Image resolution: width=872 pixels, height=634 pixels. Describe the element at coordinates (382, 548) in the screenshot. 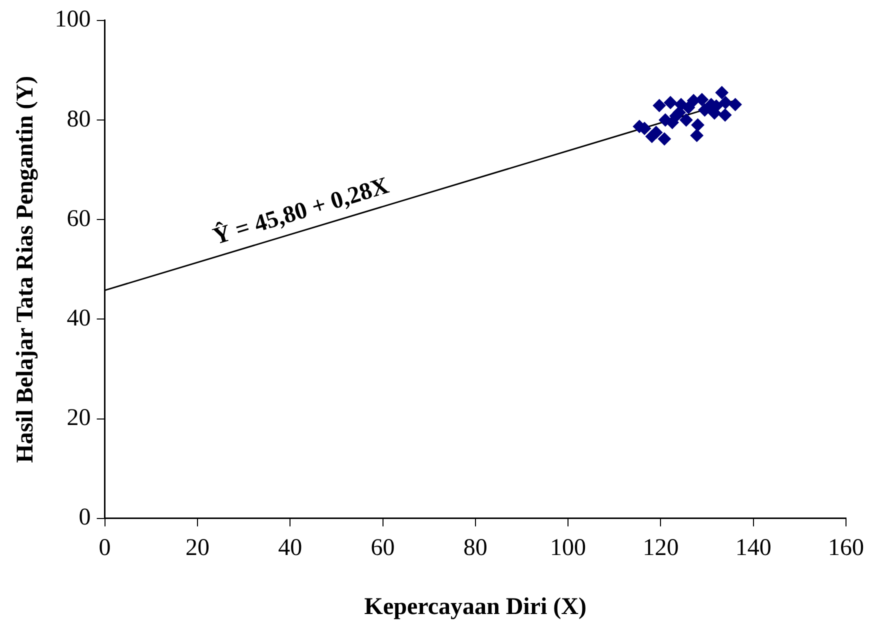

I see `x-tick-label: 60` at that location.